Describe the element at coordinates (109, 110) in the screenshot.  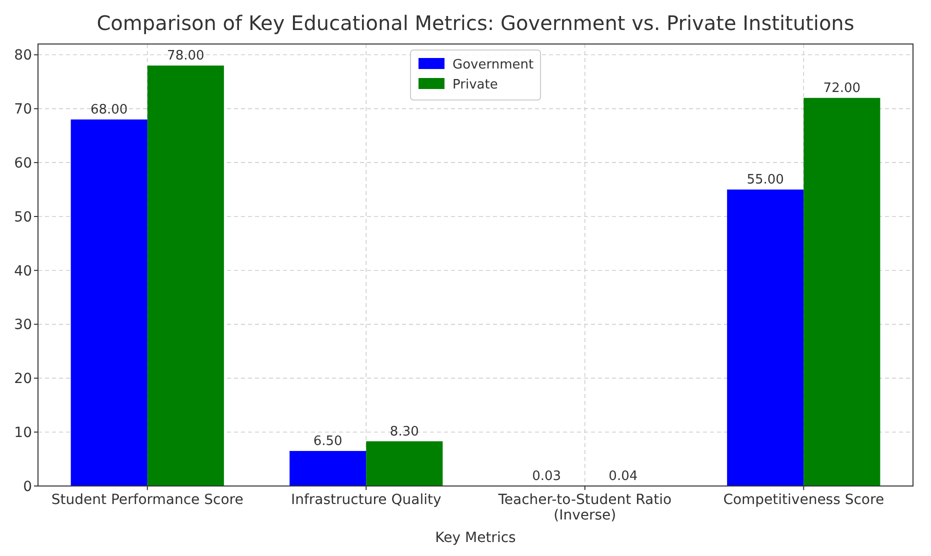
I see `data-label: 68.00` at that location.